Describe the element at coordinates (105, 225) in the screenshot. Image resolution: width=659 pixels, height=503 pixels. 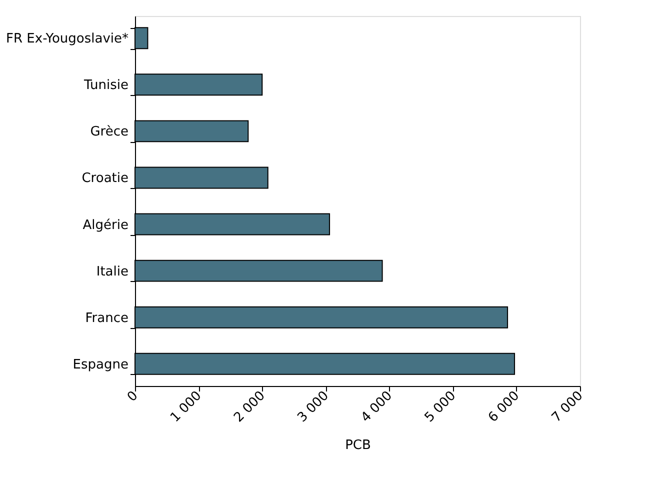
I see `y-tick-label: Algérie` at that location.